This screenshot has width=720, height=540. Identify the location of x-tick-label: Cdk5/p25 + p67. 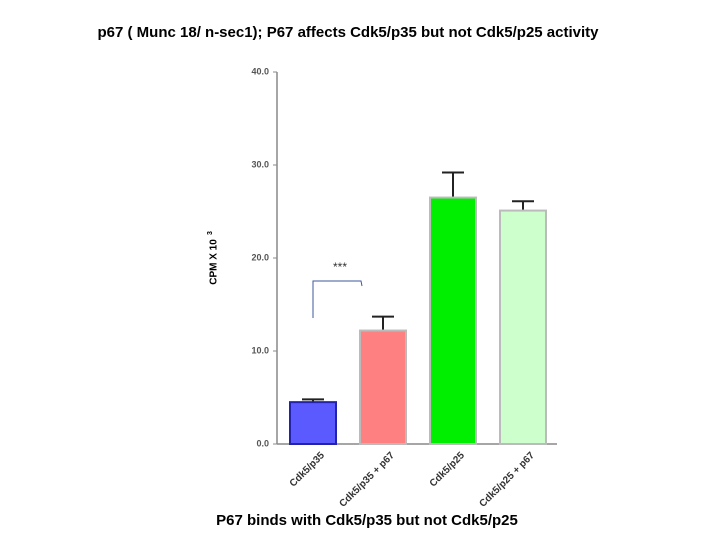
(508, 480).